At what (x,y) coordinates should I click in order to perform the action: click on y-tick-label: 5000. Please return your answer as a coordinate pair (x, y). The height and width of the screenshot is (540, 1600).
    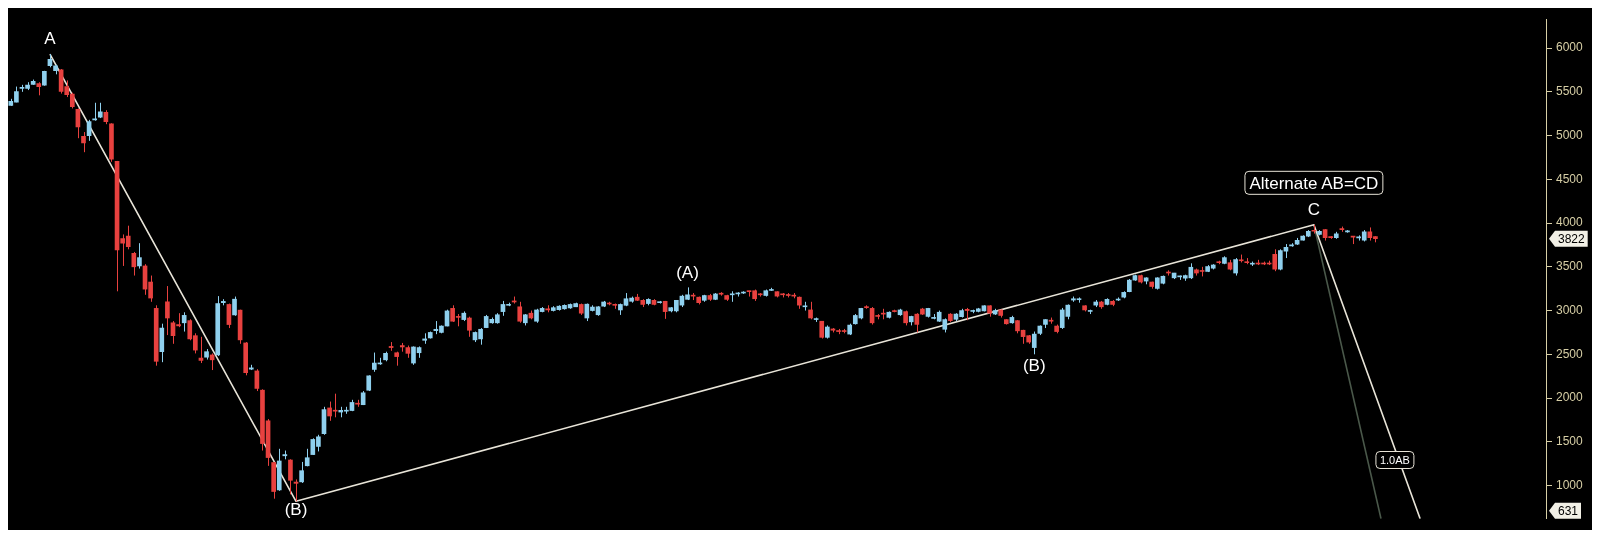
    Looking at the image, I should click on (1570, 134).